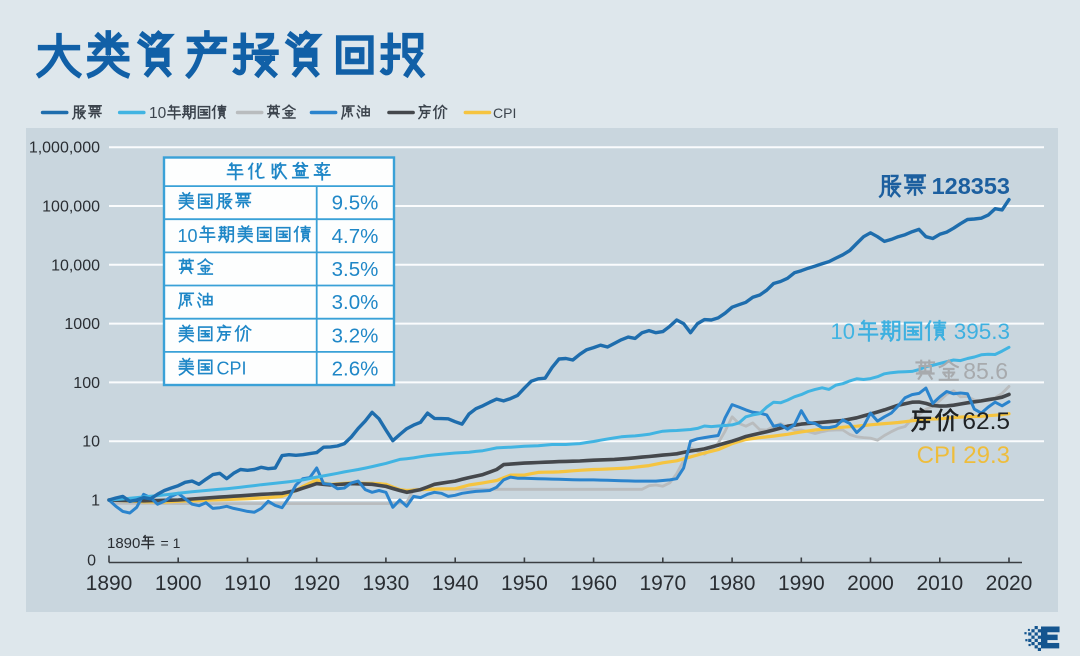  What do you see at coordinates (247, 583) in the screenshot?
I see `svg-text: 1910` at bounding box center [247, 583].